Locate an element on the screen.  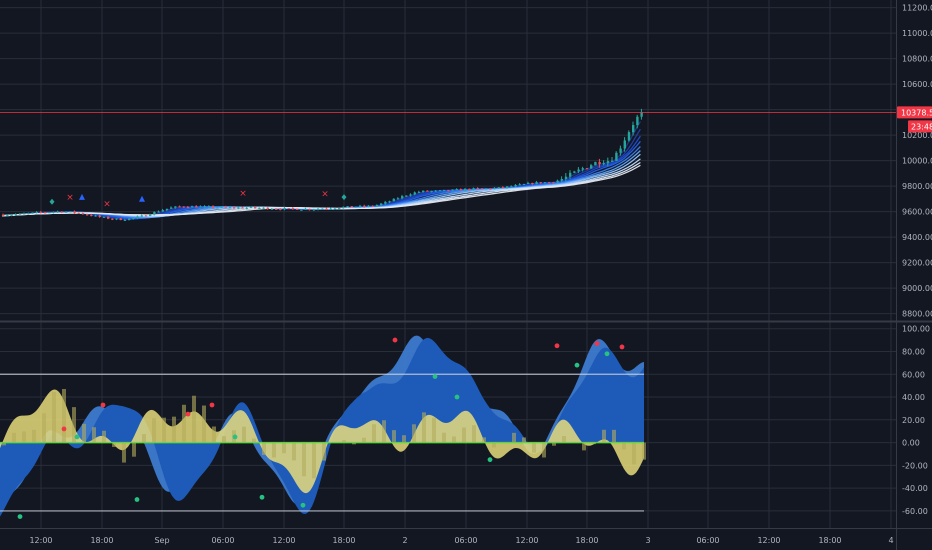
osc-tick-label: -40.00 is located at coordinates (915, 488).